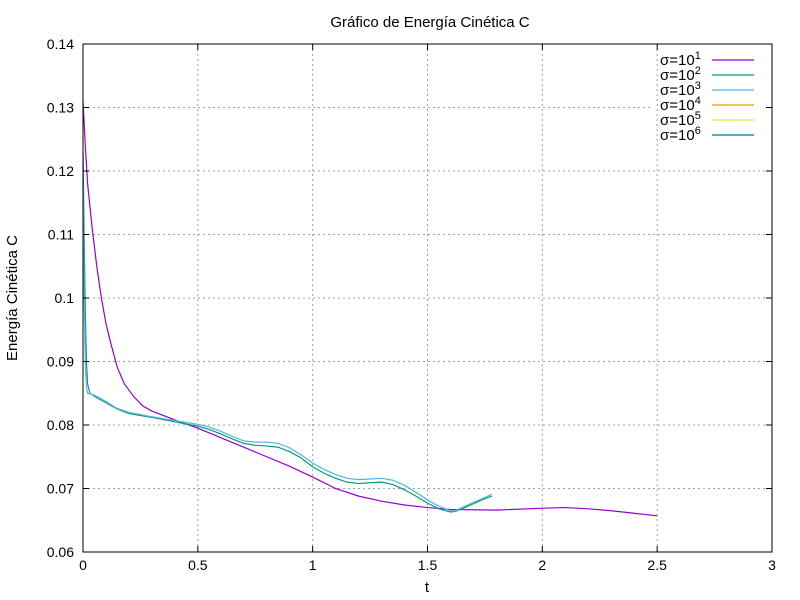  I want to click on x-tick-label: 0.5, so click(198, 565).